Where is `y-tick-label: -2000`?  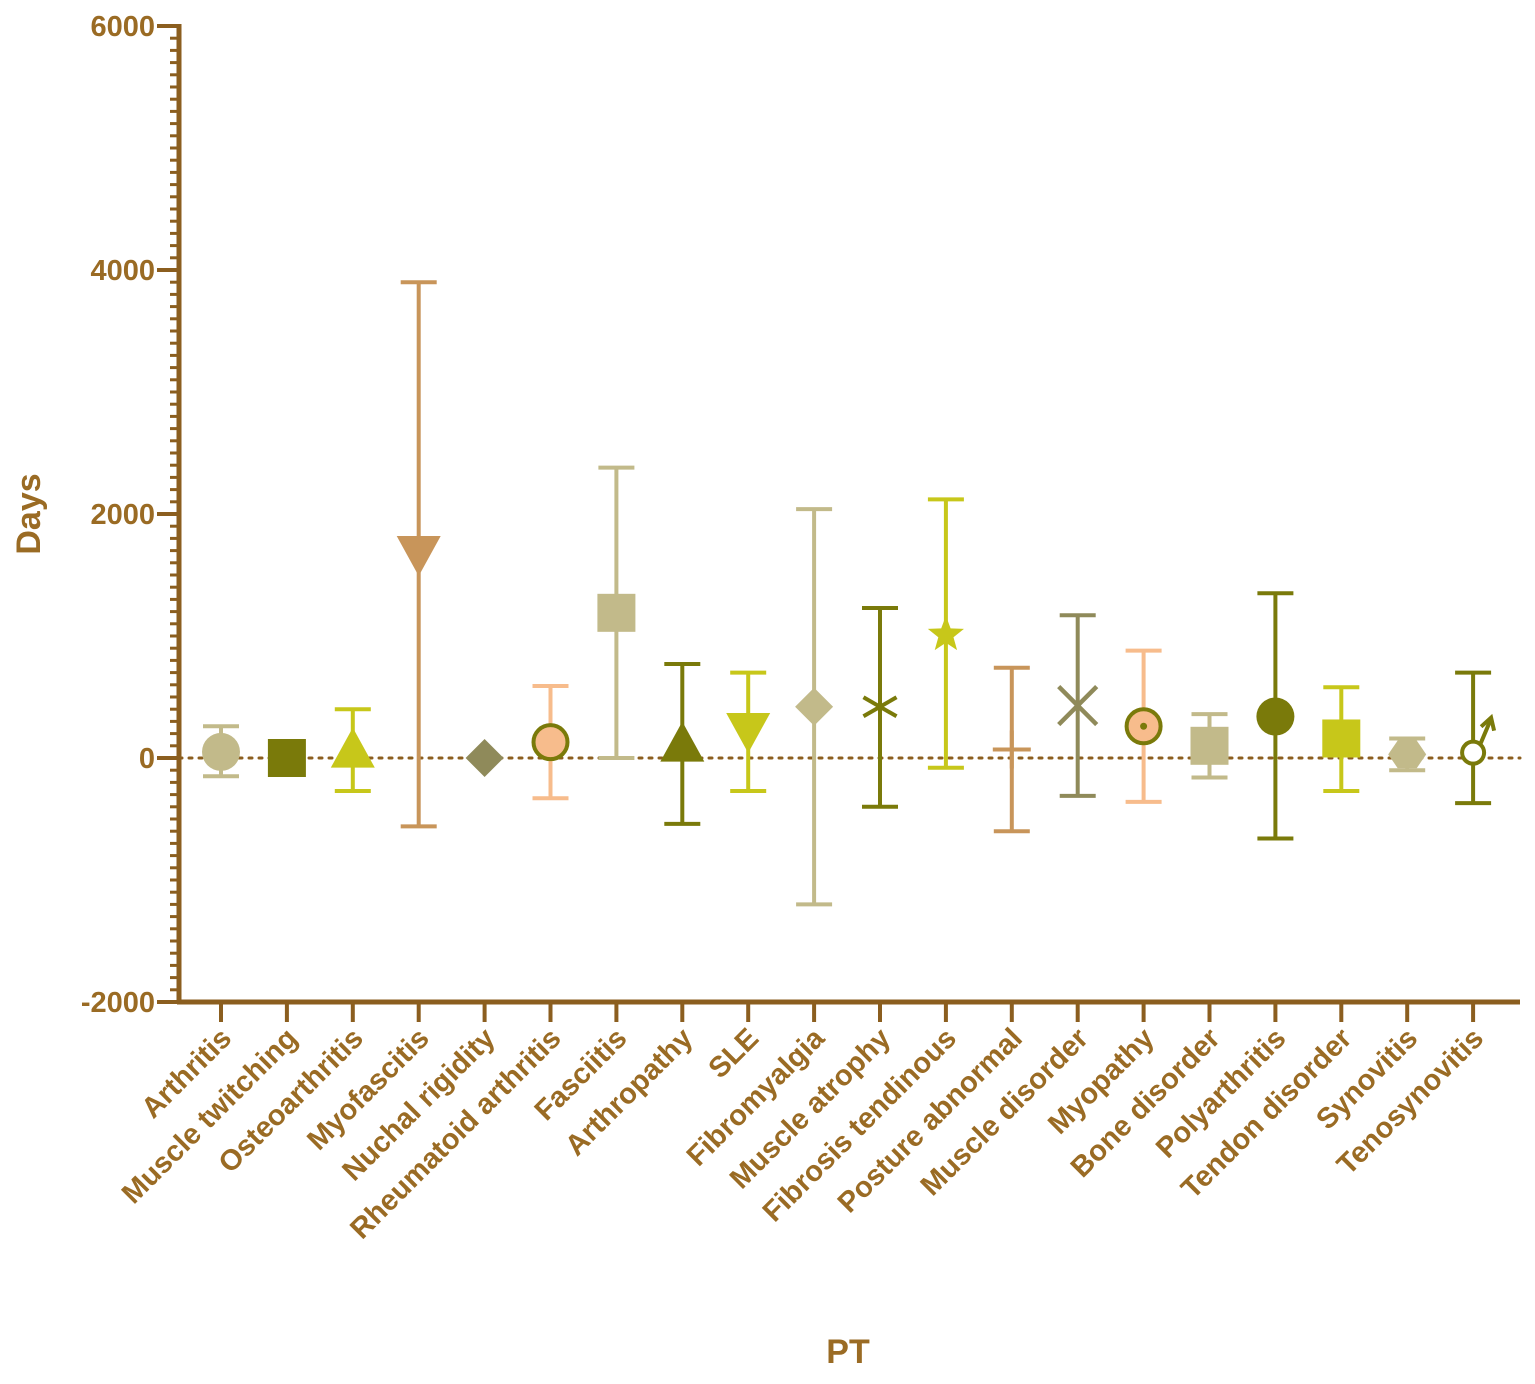
y-tick-label: -2000 is located at coordinates (118, 1003).